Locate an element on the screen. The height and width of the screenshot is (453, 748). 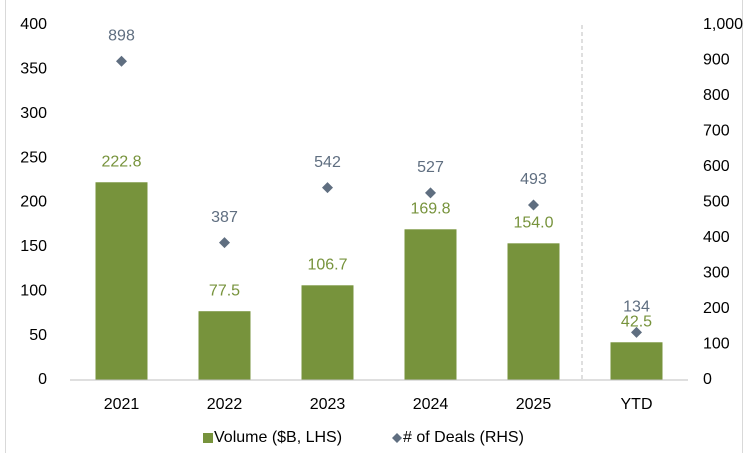
deal-value-label: 493 is located at coordinates (533, 179).